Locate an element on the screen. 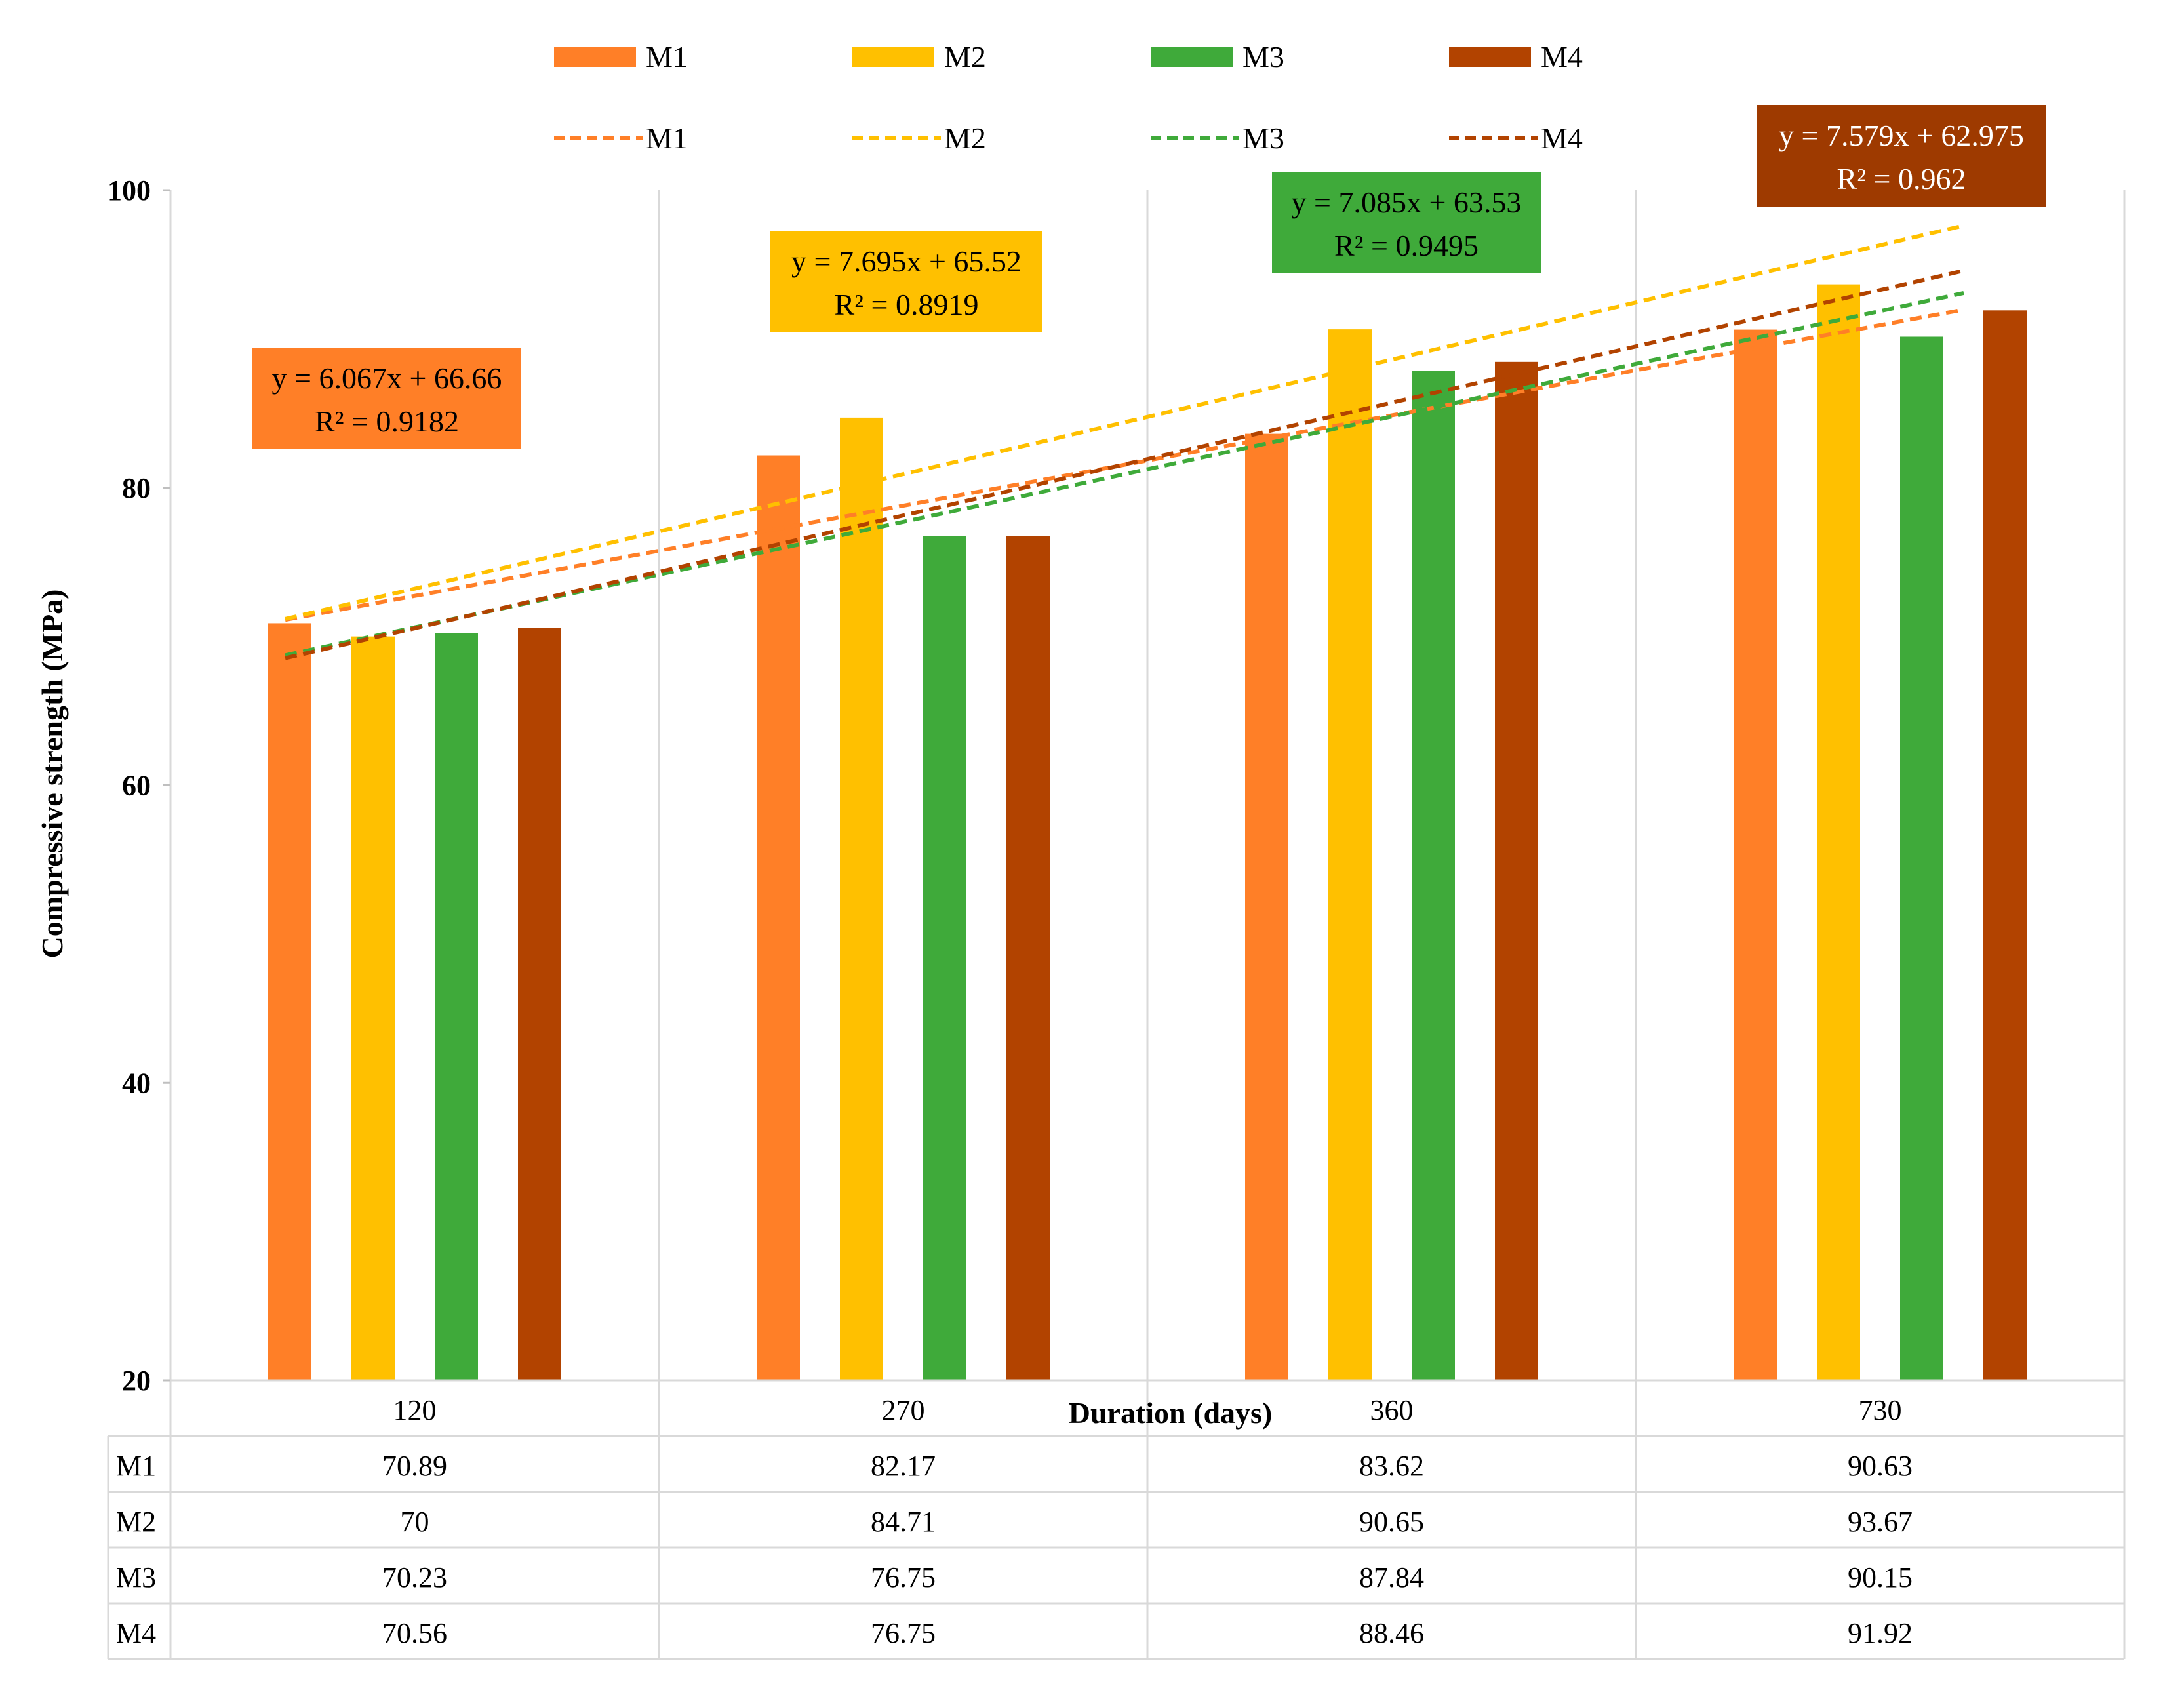 The image size is (2184, 1684). x-tick-label: 730 is located at coordinates (1880, 1410).